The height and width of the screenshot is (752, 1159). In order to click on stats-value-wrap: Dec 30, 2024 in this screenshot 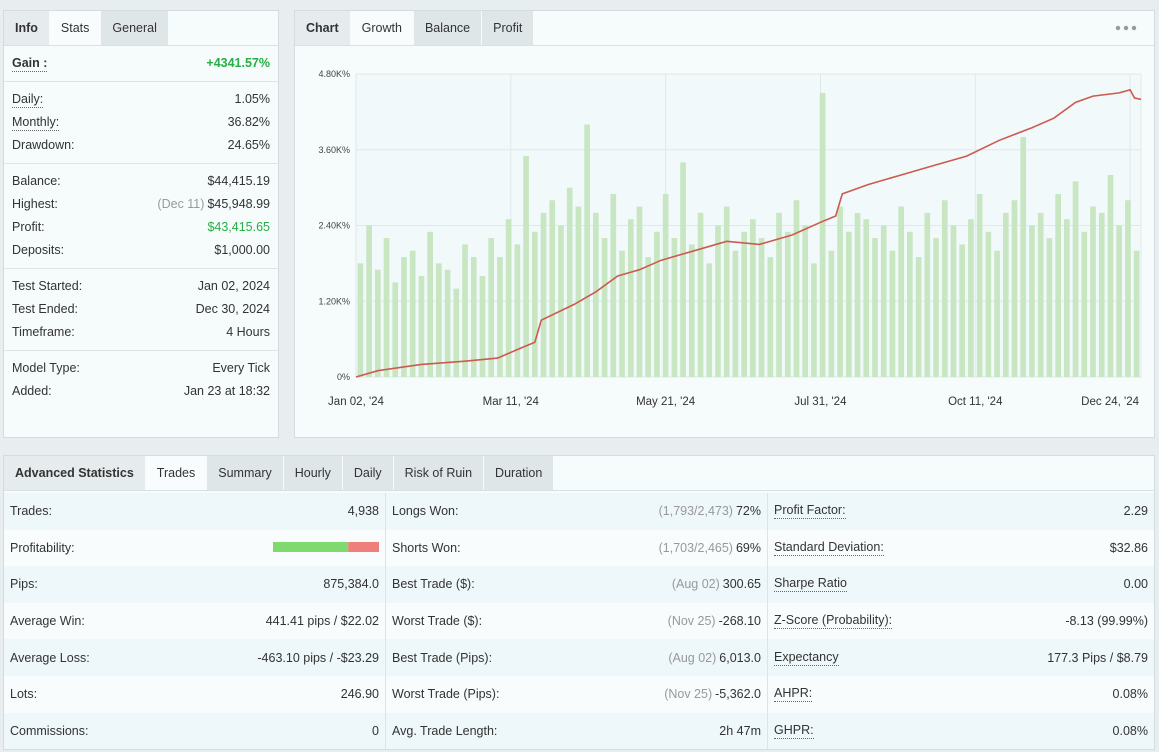, I will do `click(233, 309)`.